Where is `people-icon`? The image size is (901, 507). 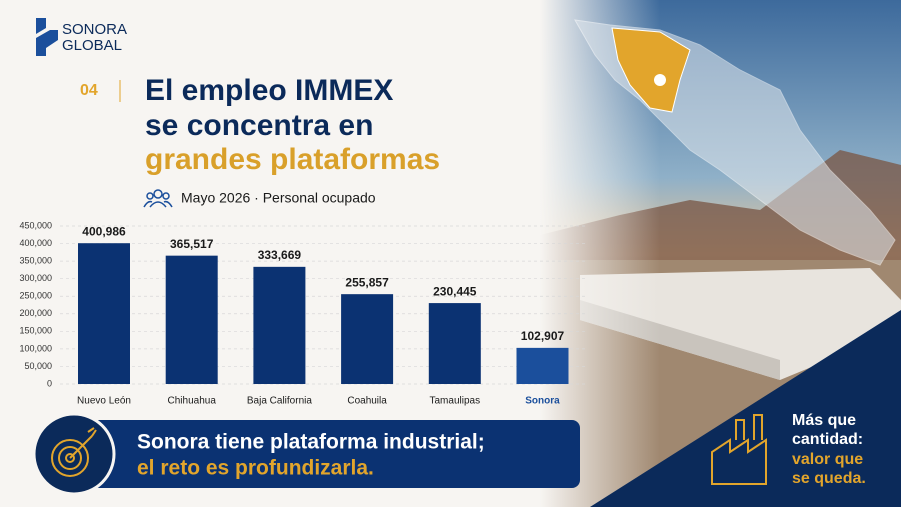
people-icon is located at coordinates (158, 198).